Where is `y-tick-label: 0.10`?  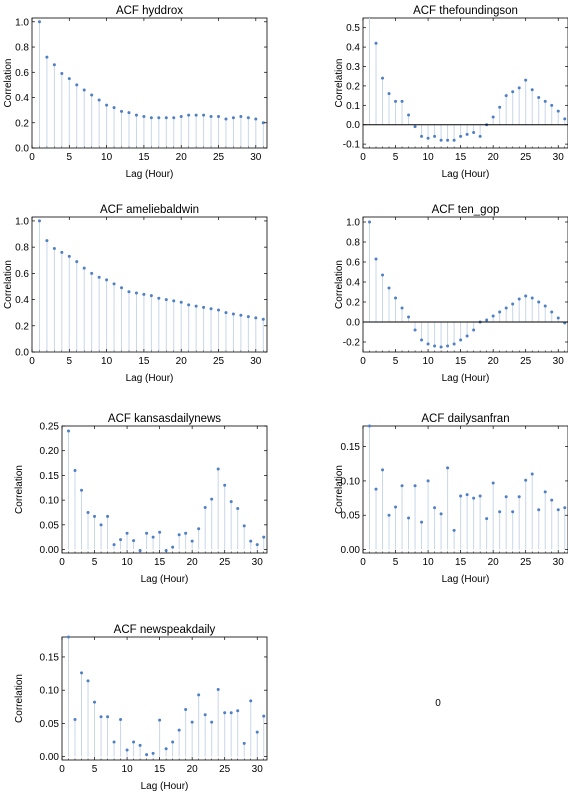 y-tick-label: 0.10 is located at coordinates (351, 481).